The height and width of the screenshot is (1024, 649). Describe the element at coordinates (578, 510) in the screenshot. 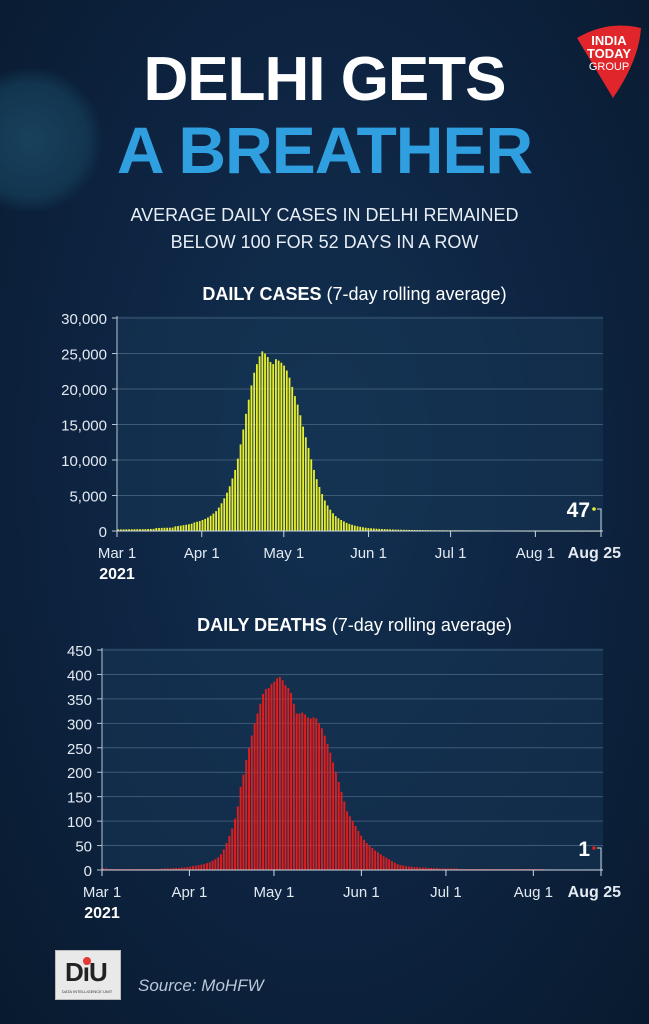

I see `cases-last-value-label: 47` at that location.